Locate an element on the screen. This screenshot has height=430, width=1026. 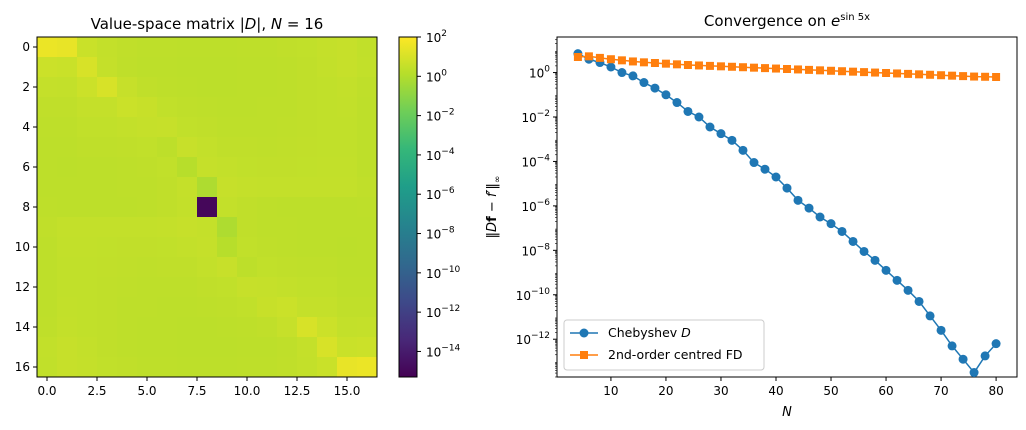
heatmap-y-tick-label: 8 is located at coordinates (26, 207).